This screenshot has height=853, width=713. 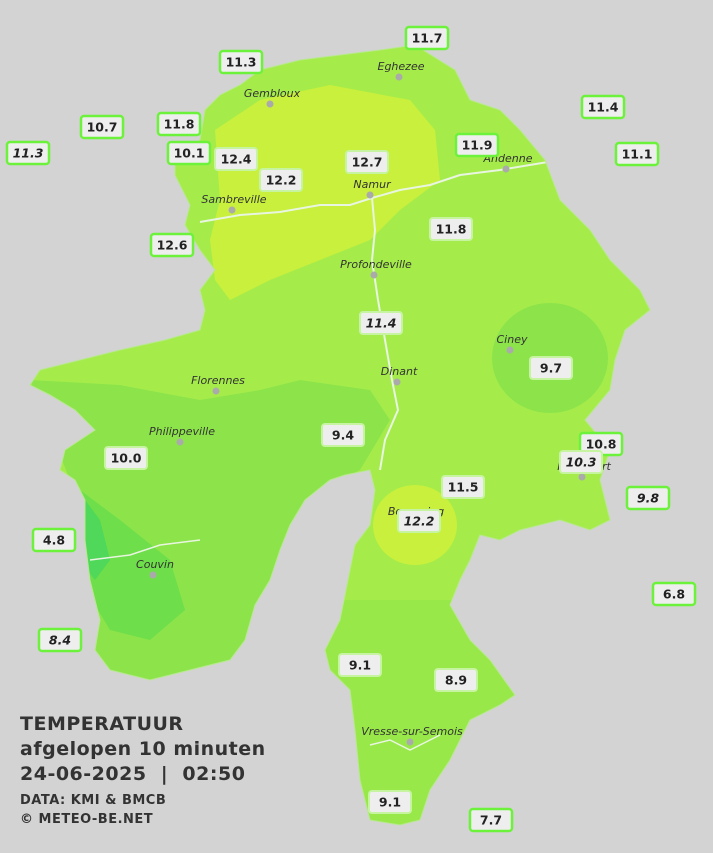 I want to click on station-value: 4.8, so click(x=54, y=540).